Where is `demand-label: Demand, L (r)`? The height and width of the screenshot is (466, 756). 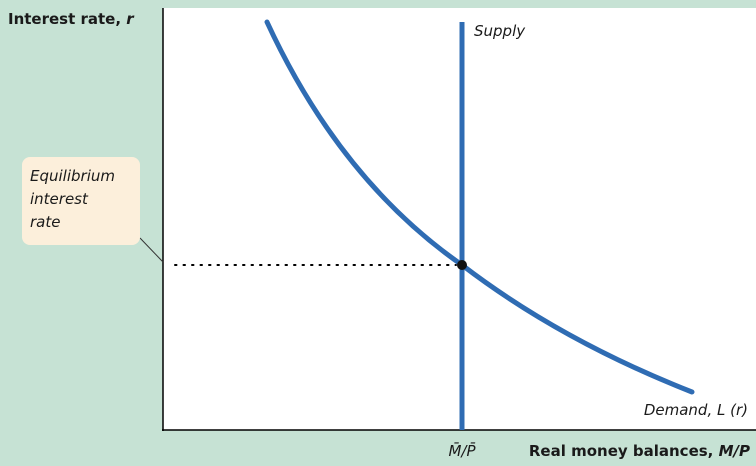 demand-label: Demand, L (r) is located at coordinates (696, 410).